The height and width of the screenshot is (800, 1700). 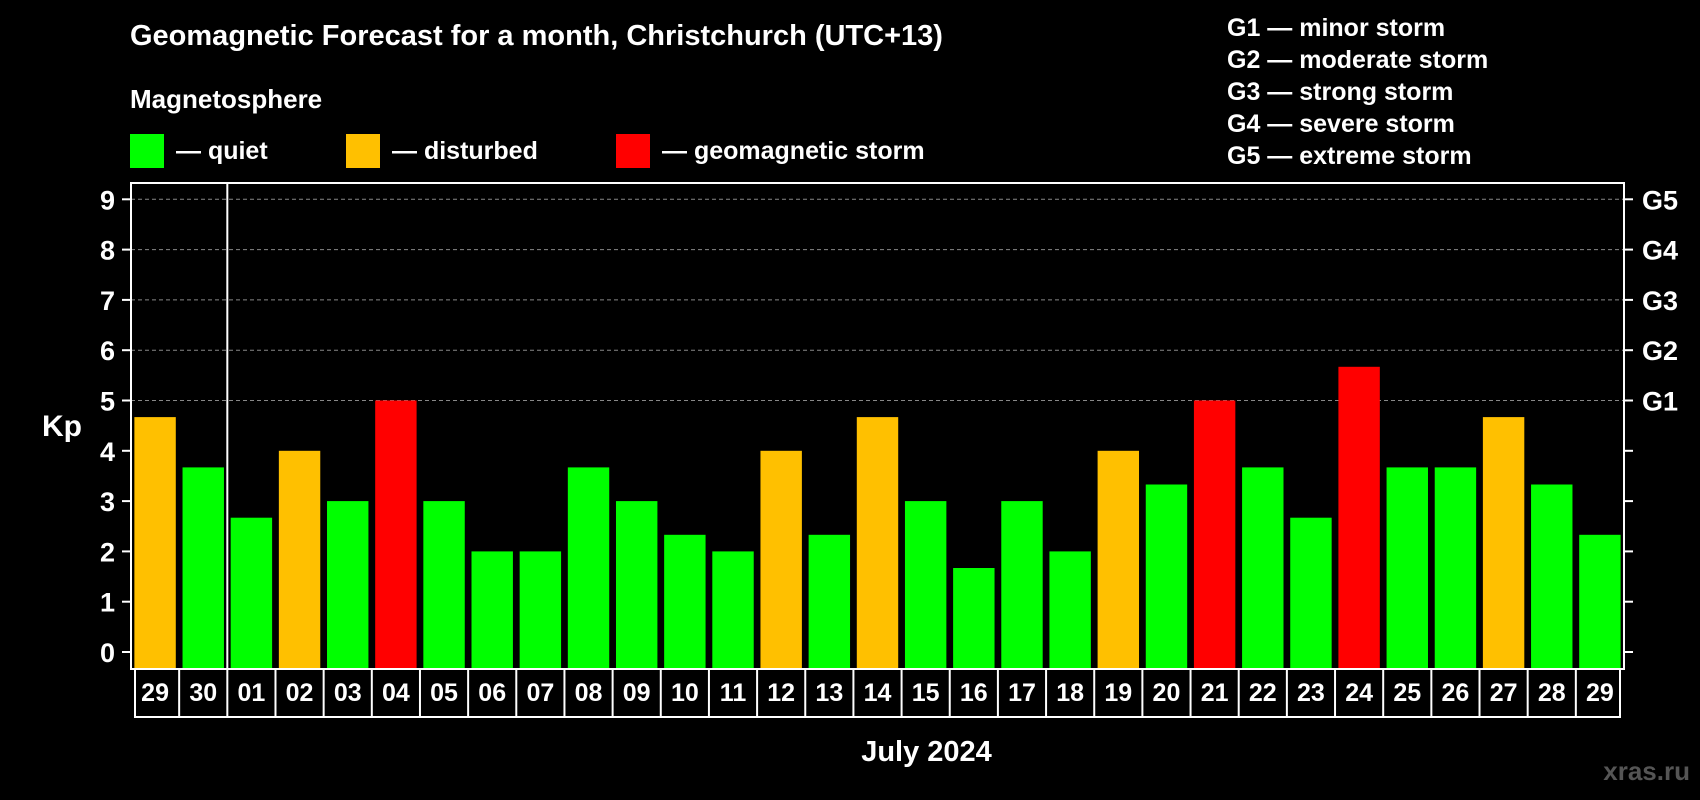 What do you see at coordinates (107, 502) in the screenshot?
I see `y-tick-label-3: 3` at bounding box center [107, 502].